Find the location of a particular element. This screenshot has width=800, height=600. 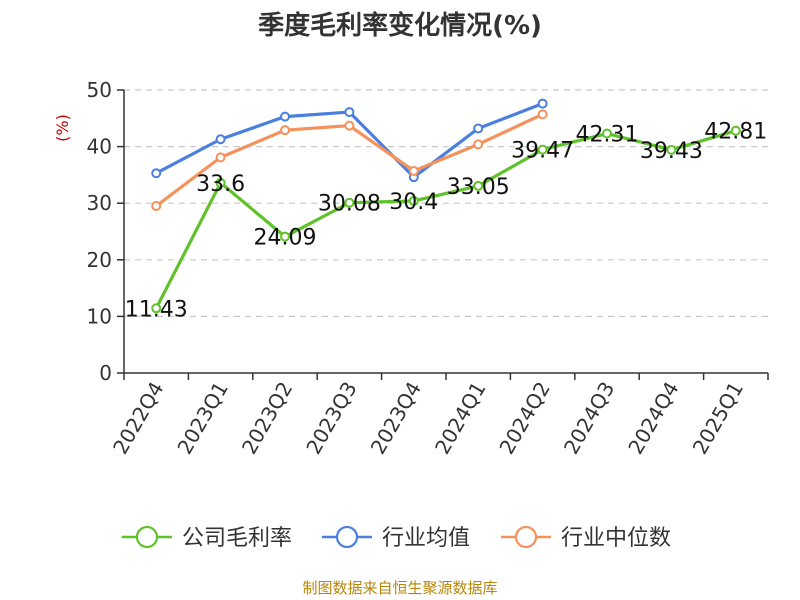

data-label: 42.31 is located at coordinates (607, 135).